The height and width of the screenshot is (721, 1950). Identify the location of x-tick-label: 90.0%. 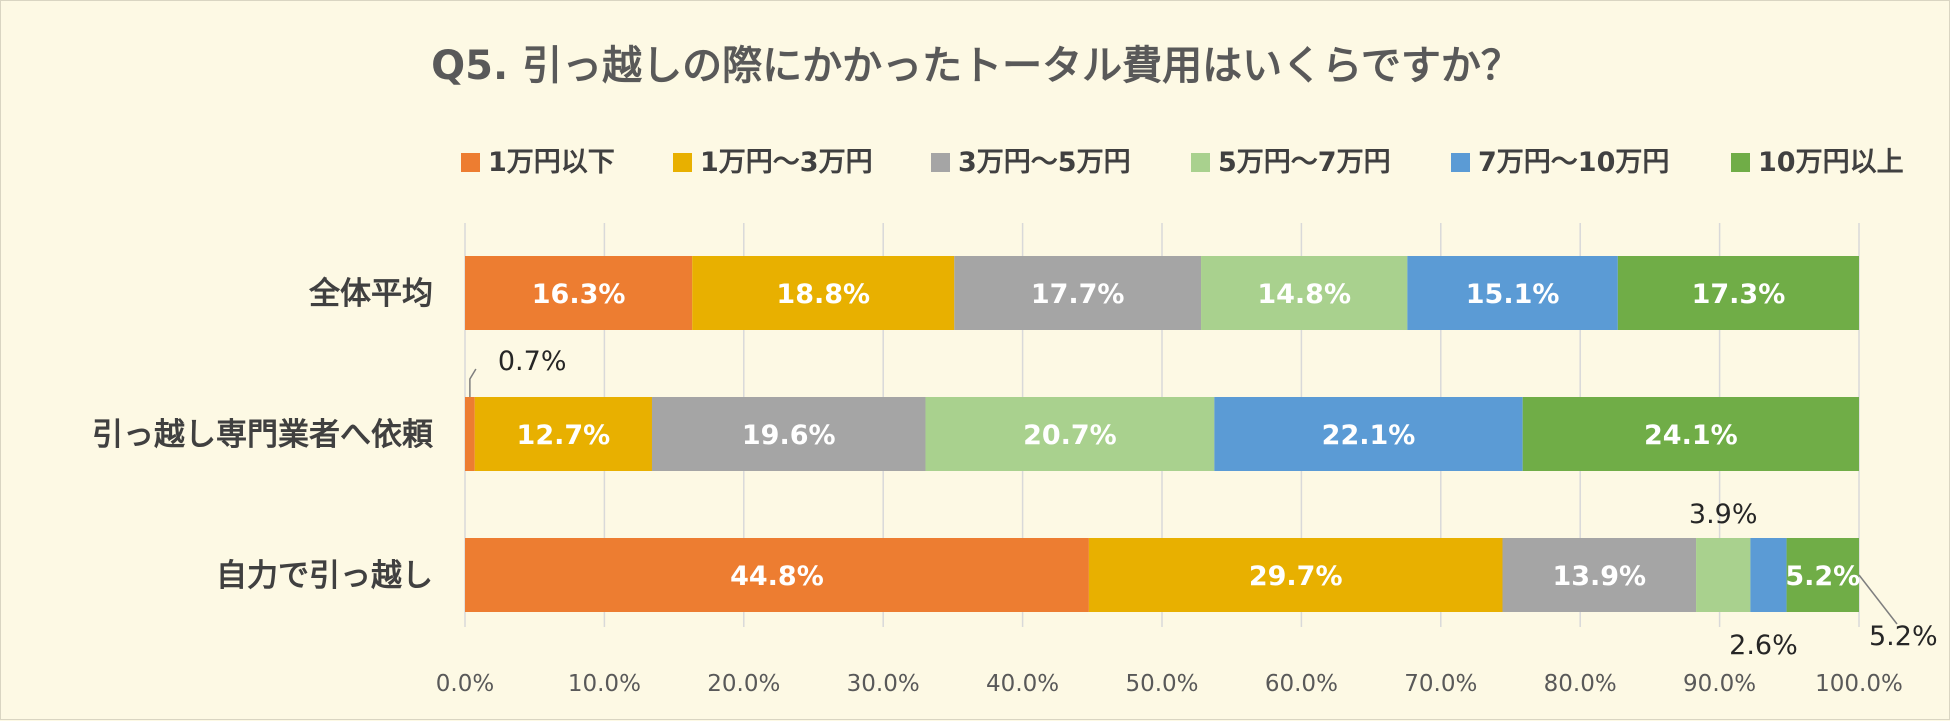
(1719, 684).